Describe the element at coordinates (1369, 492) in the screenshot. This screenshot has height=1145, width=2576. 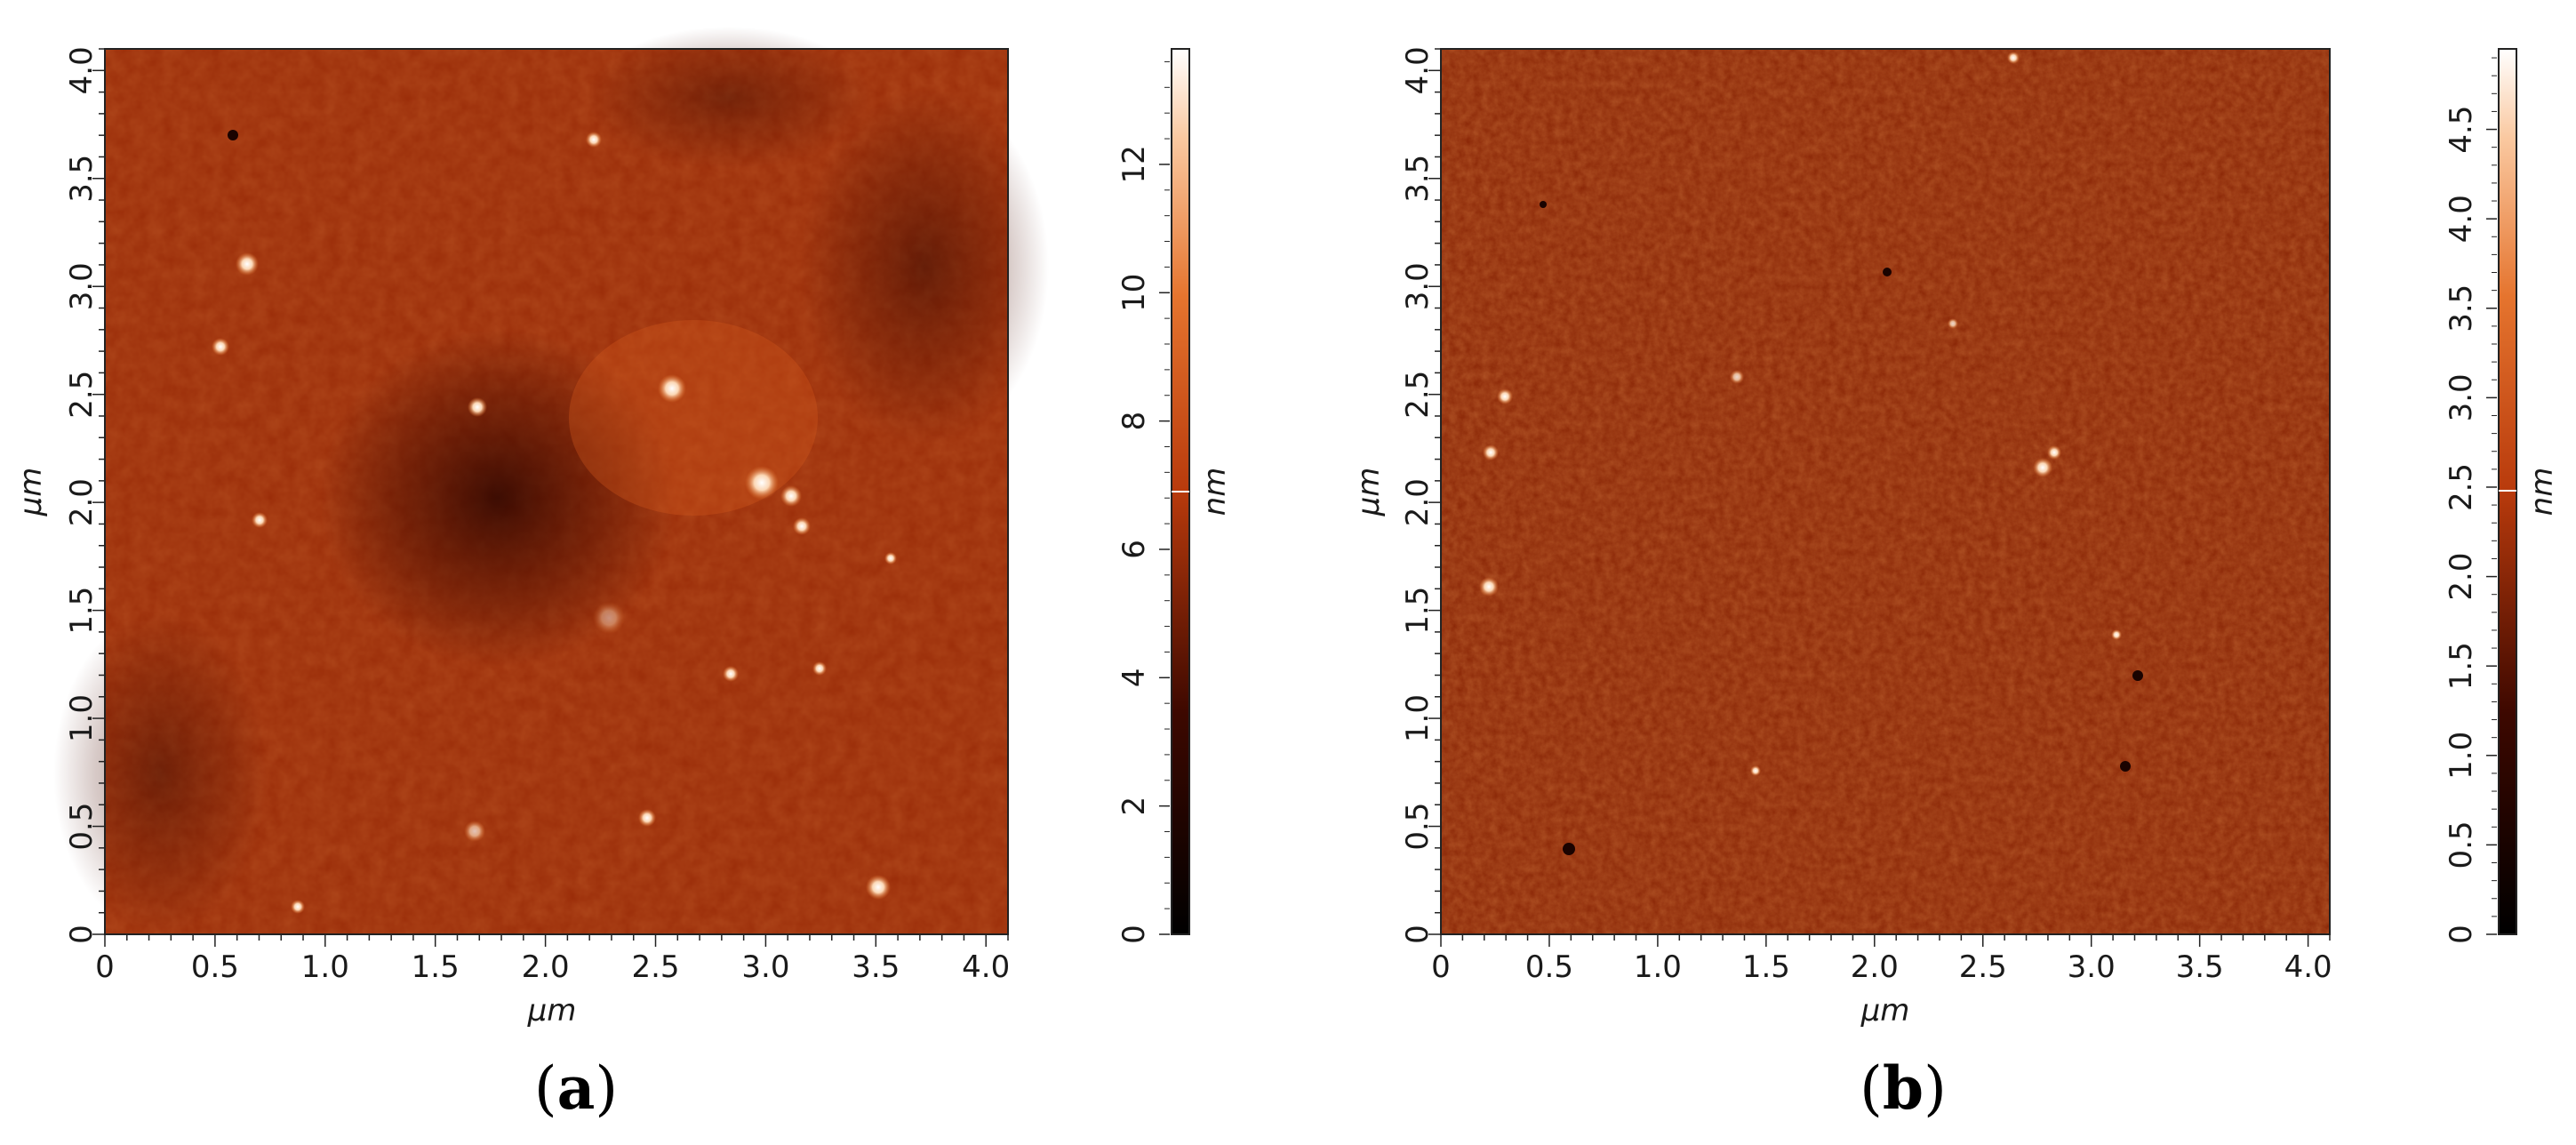
I see `y-axis-label-b: μm` at that location.